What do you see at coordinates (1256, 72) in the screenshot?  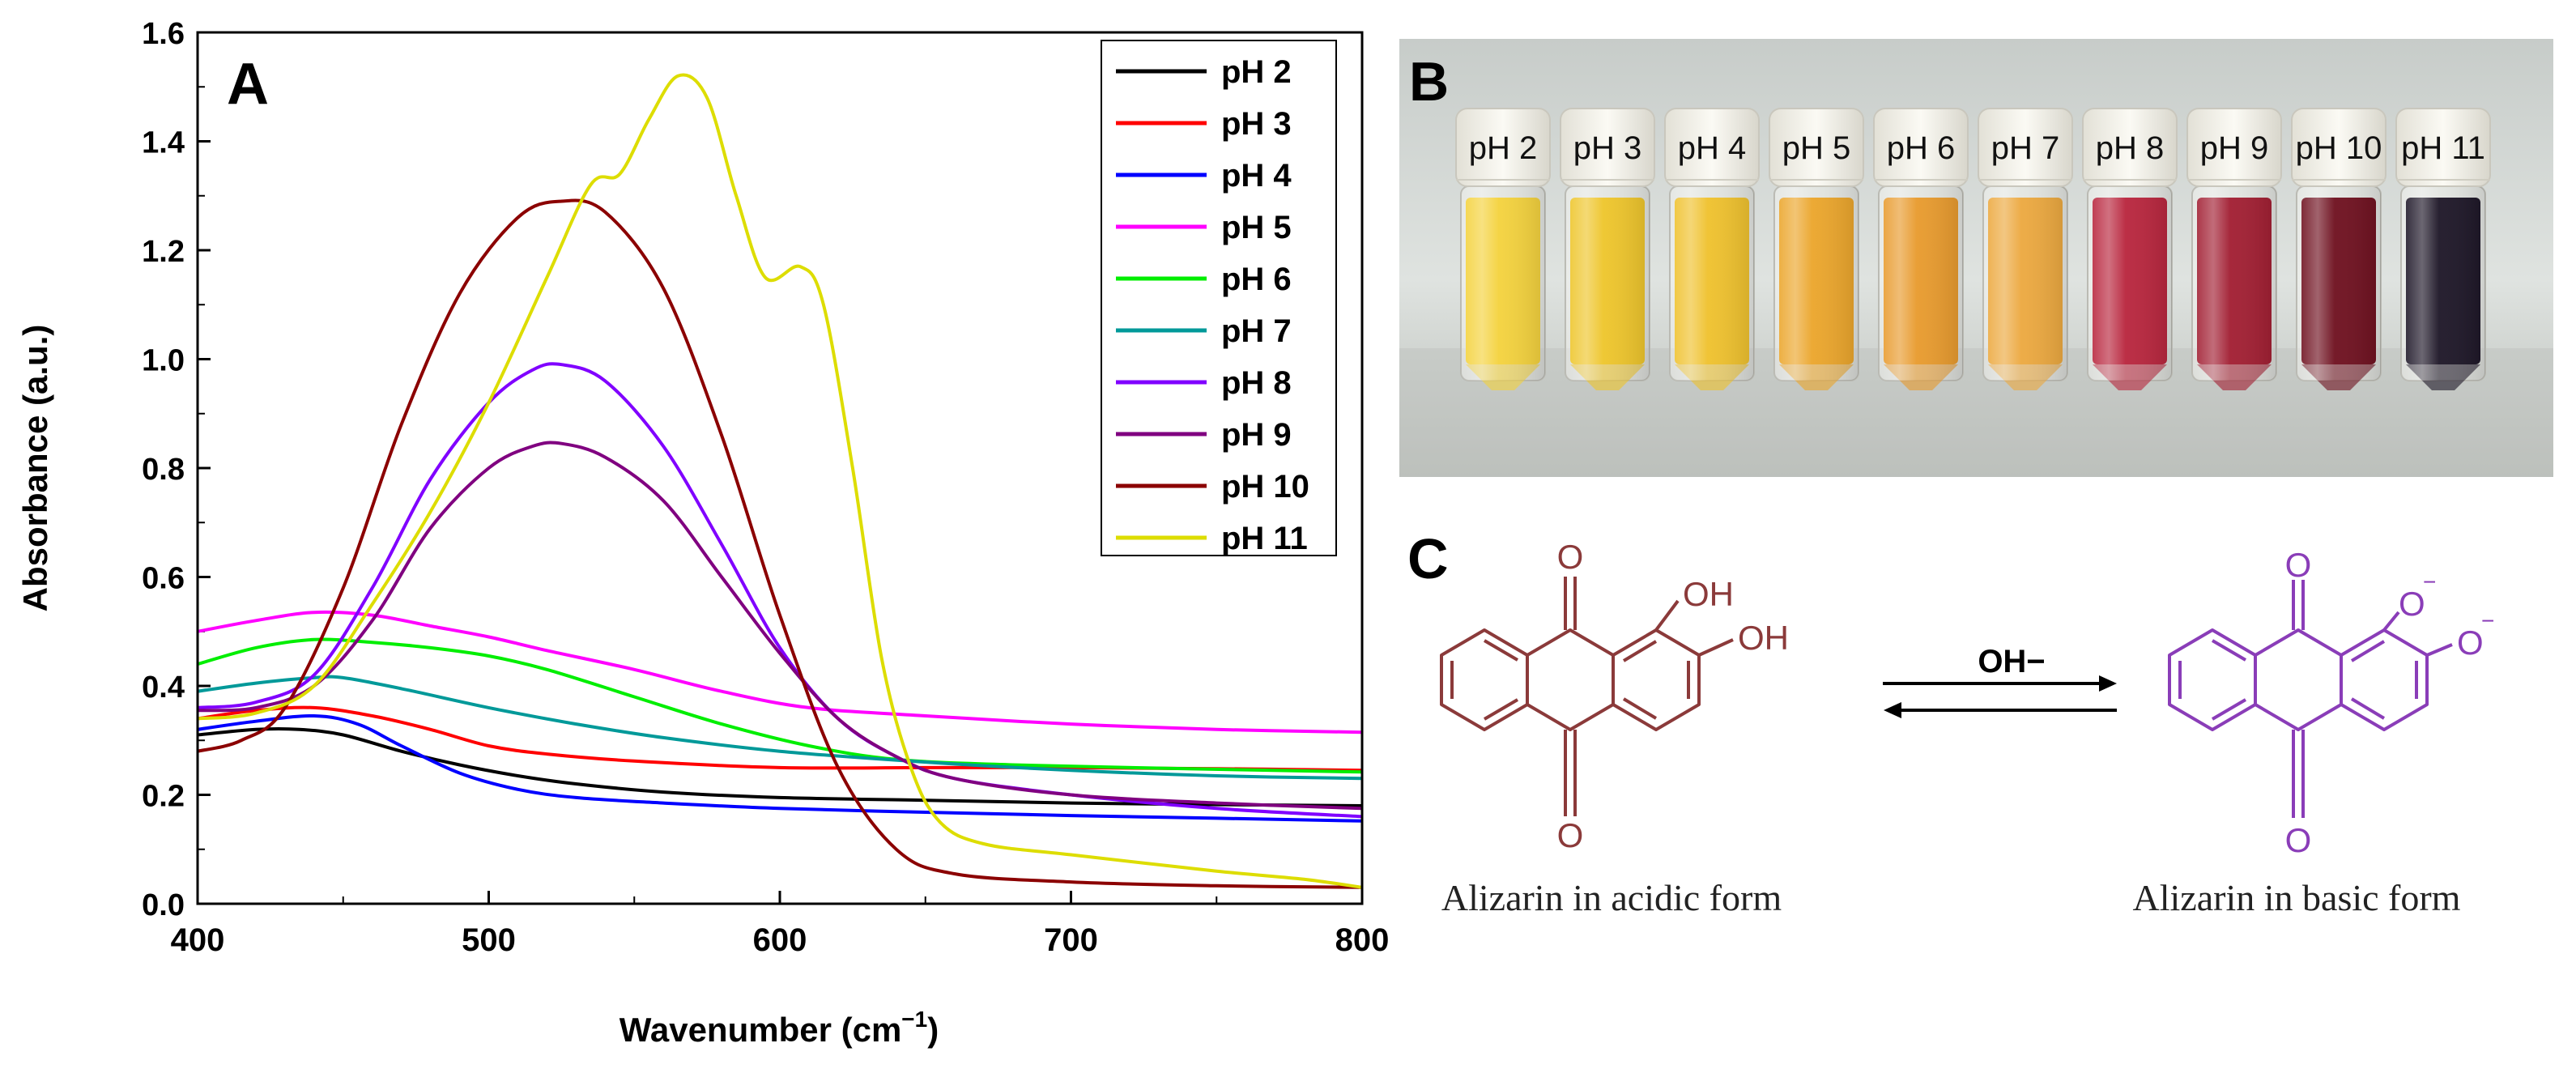 I see `legend-label: pH 2` at bounding box center [1256, 72].